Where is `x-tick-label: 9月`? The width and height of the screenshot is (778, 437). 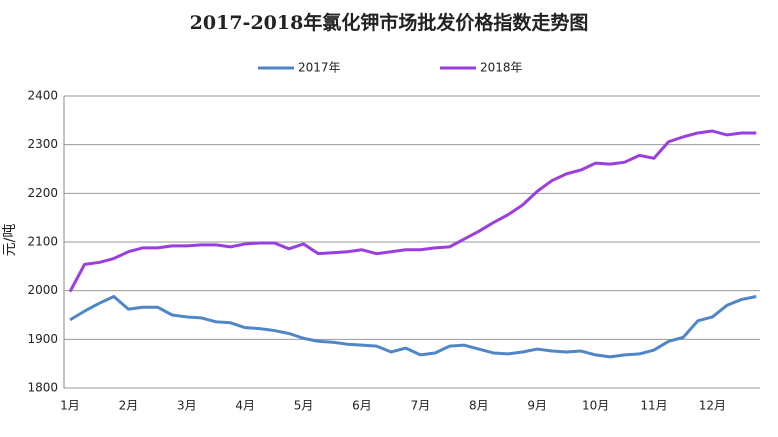 x-tick-label: 9月 is located at coordinates (537, 406).